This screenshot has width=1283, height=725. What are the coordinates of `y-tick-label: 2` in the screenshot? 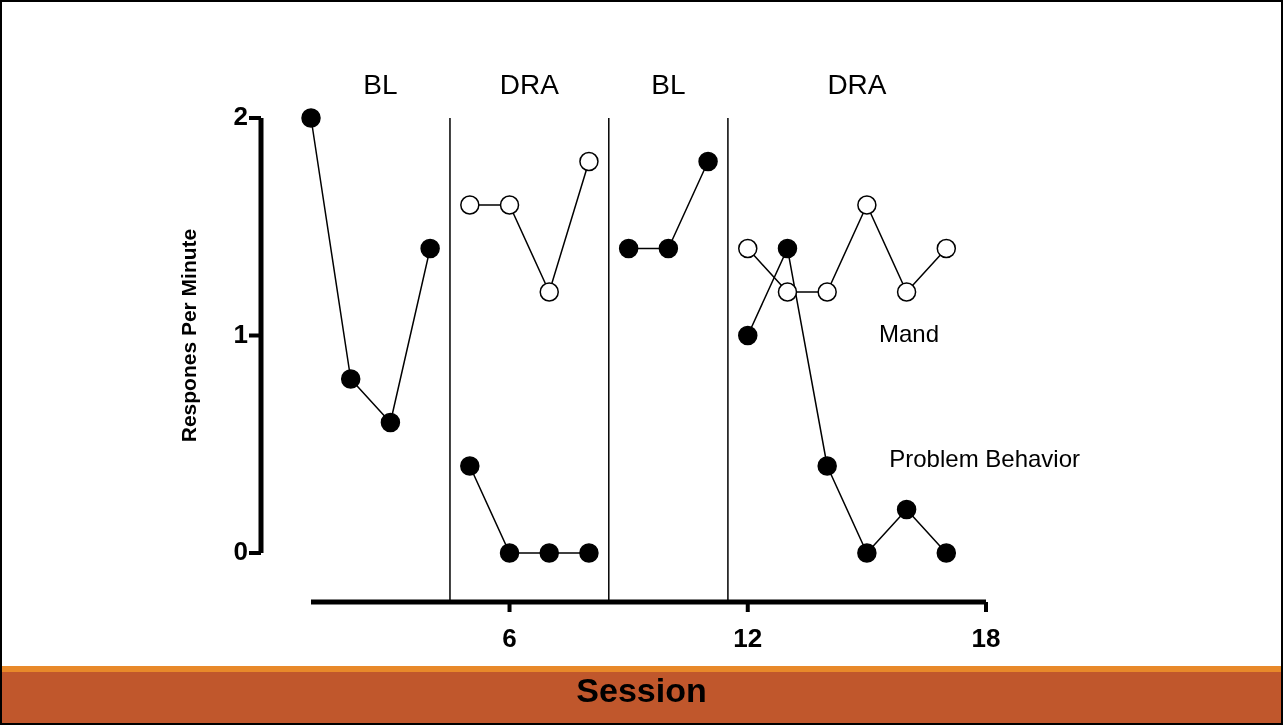 It's located at (240, 116).